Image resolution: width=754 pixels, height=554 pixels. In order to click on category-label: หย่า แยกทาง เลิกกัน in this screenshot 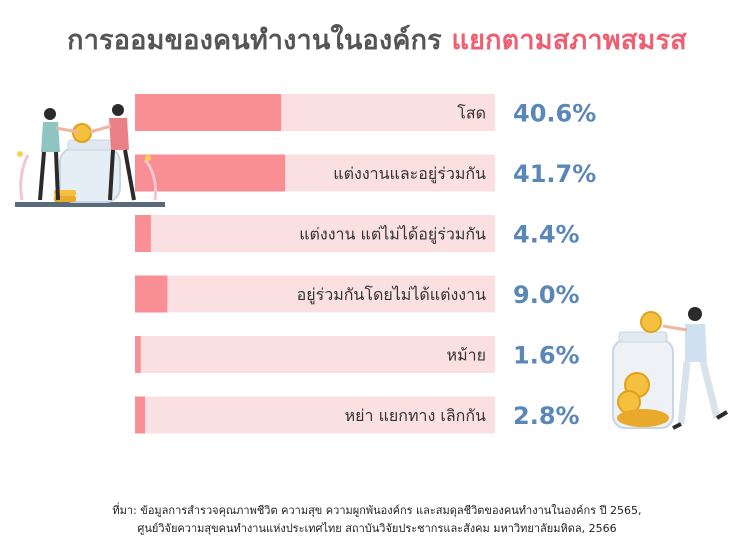, I will do `click(415, 415)`.